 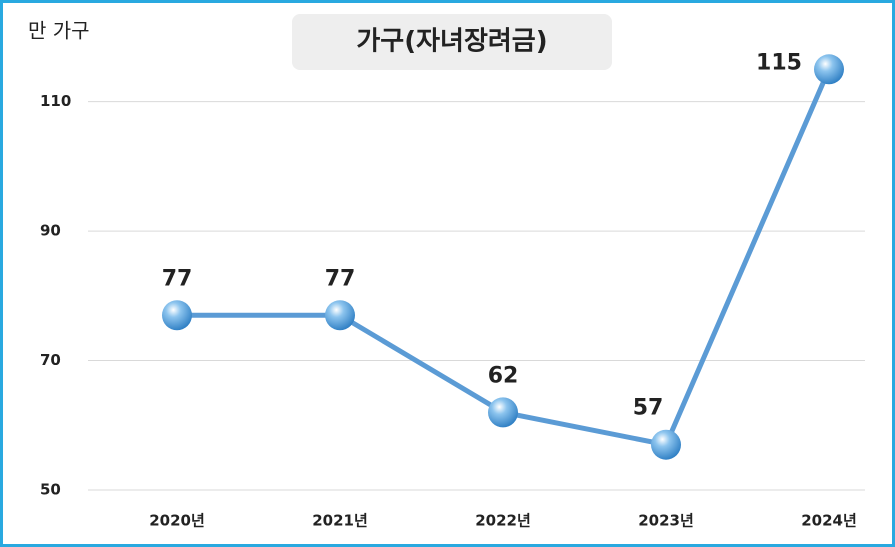 What do you see at coordinates (829, 521) in the screenshot?
I see `x-tick-label: 2024년` at bounding box center [829, 521].